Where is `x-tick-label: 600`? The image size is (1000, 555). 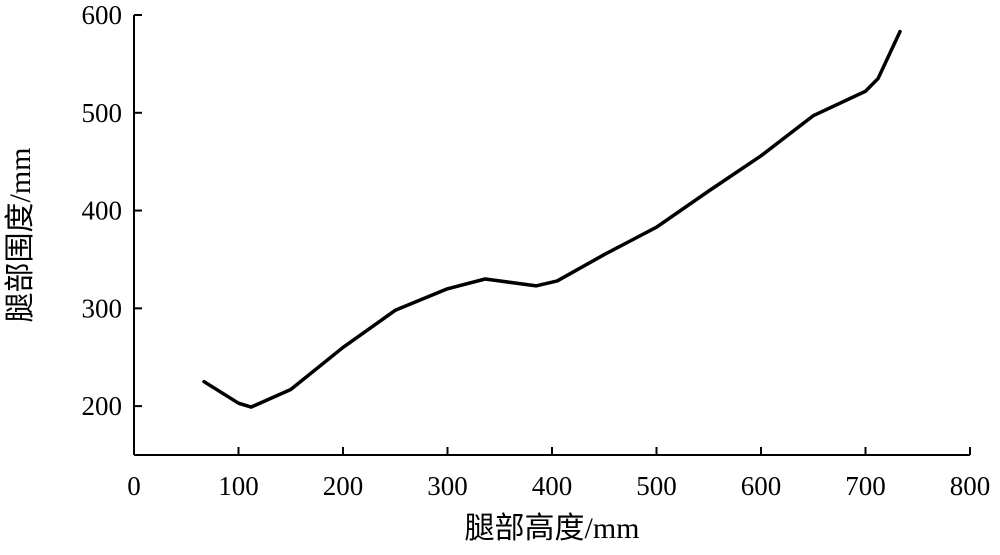
x-tick-label: 600 is located at coordinates (761, 486).